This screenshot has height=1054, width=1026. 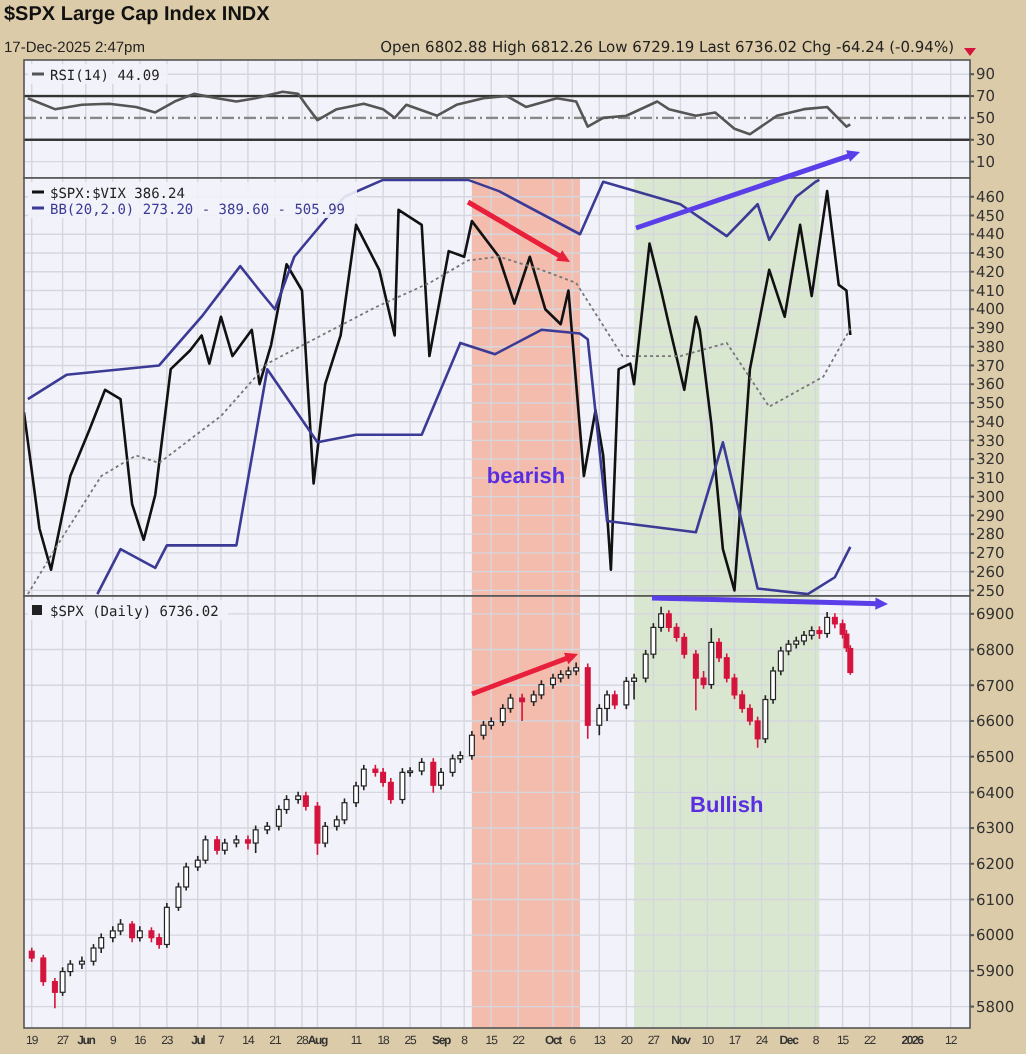 What do you see at coordinates (137, 15) in the screenshot?
I see `chart-title: $SPX Large Cap Index INDX` at bounding box center [137, 15].